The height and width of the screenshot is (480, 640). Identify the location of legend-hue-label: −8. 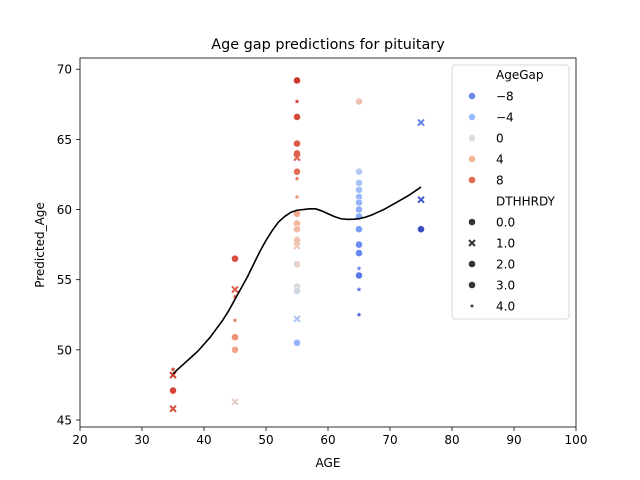
(505, 97).